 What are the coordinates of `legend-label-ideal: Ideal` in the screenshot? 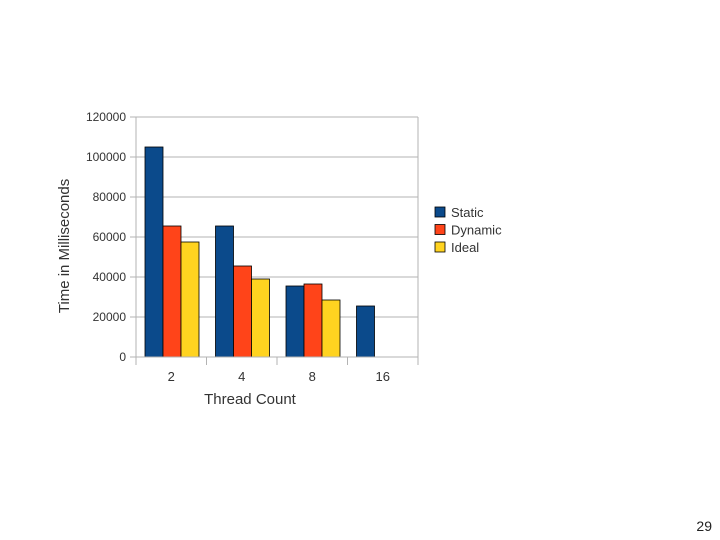 It's located at (465, 247).